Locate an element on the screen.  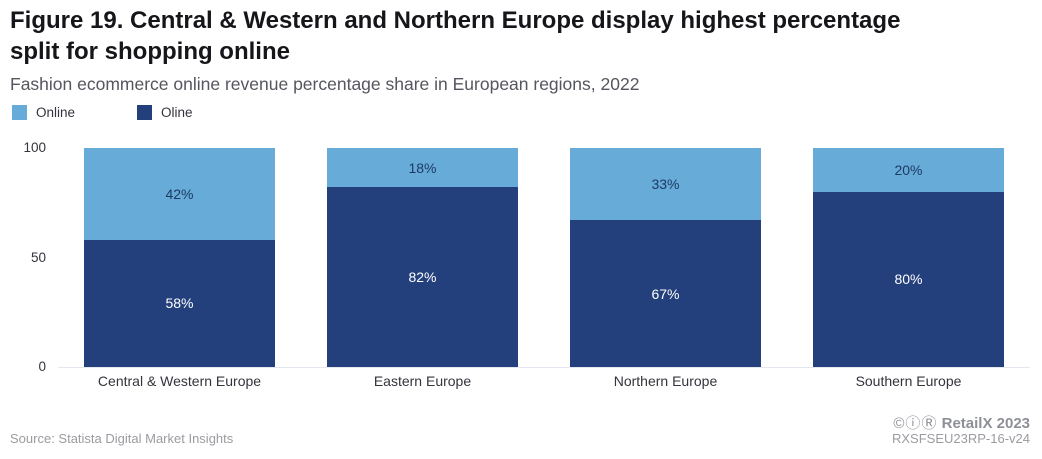
cc-license-icons: ©ⓘⓇ is located at coordinates (915, 423).